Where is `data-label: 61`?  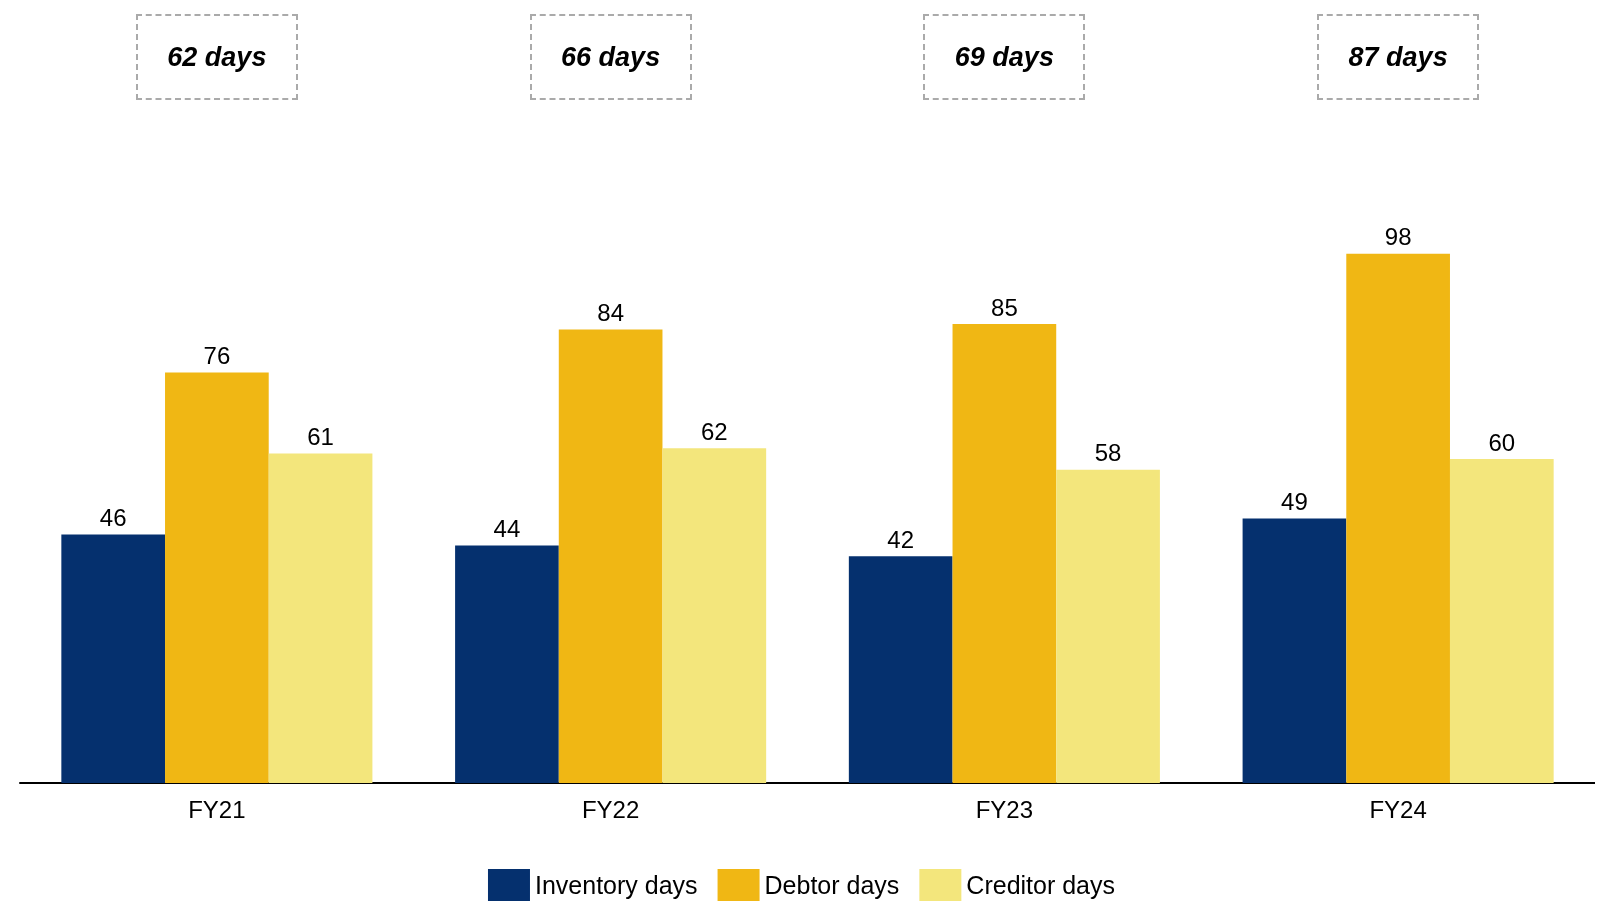 data-label: 61 is located at coordinates (320, 437).